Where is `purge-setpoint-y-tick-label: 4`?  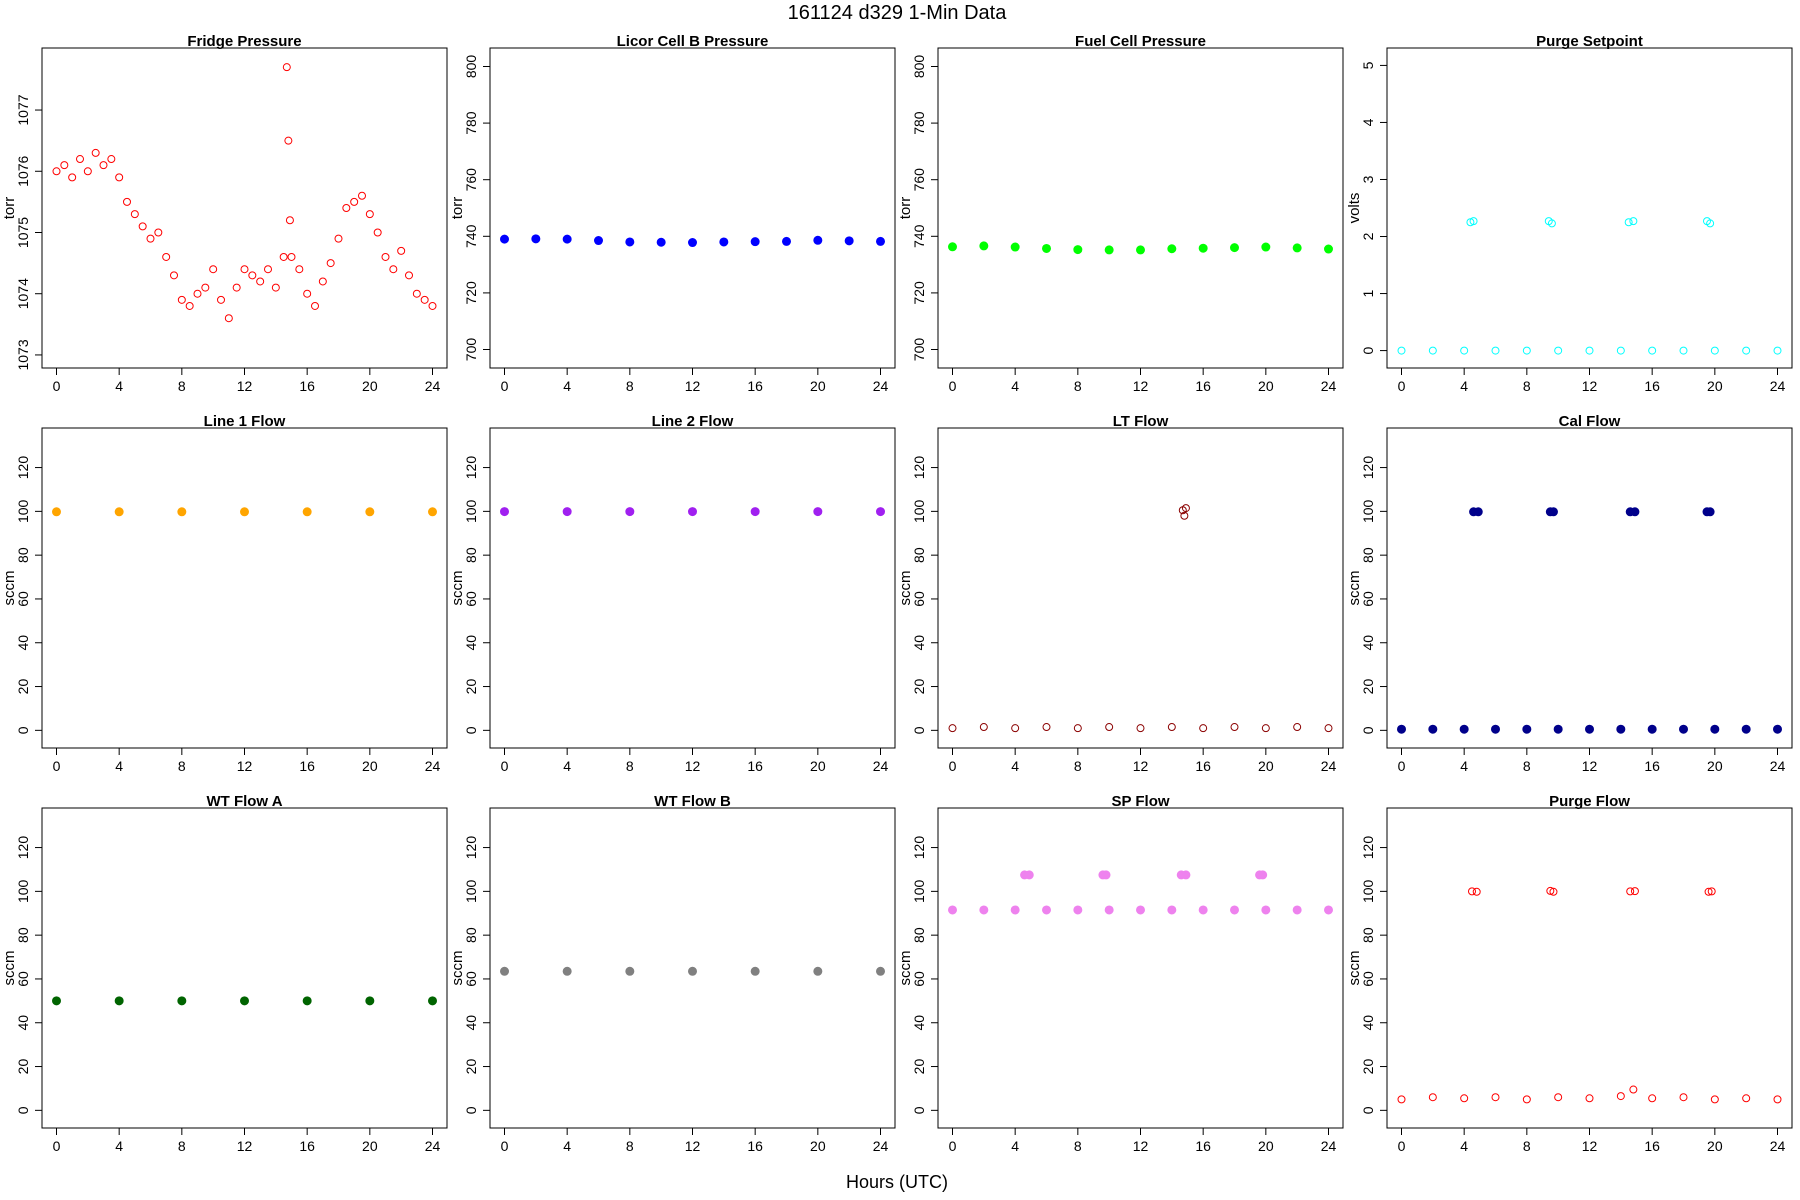 purge-setpoint-y-tick-label: 4 is located at coordinates (1368, 122).